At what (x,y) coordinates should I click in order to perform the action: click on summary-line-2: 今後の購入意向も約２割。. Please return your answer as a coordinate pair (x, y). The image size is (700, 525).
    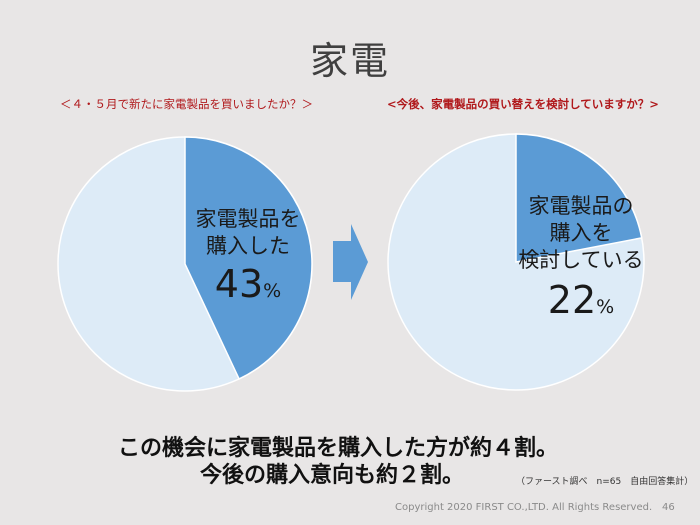
    Looking at the image, I should click on (332, 475).